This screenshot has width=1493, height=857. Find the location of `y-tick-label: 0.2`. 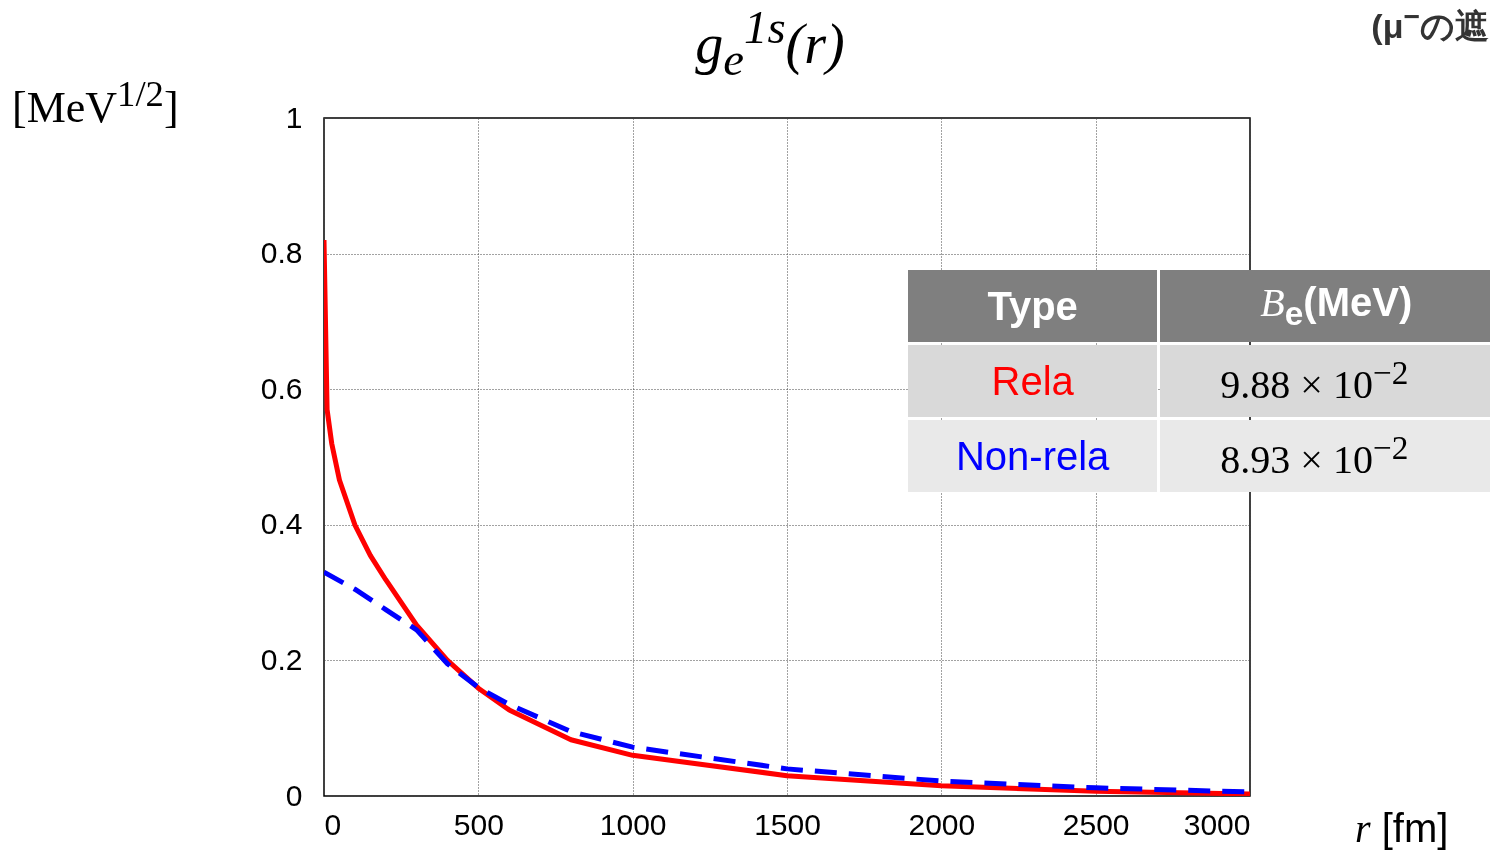

y-tick-label: 0.2 is located at coordinates (281, 659).